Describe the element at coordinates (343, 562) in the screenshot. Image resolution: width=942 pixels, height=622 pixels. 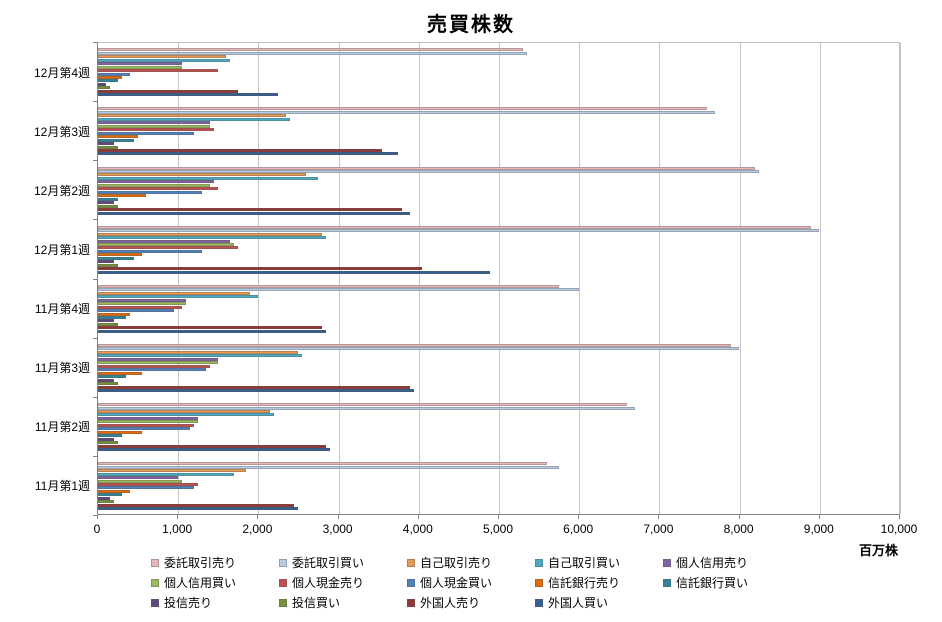
I see `legend-item: 委託取引買い` at that location.